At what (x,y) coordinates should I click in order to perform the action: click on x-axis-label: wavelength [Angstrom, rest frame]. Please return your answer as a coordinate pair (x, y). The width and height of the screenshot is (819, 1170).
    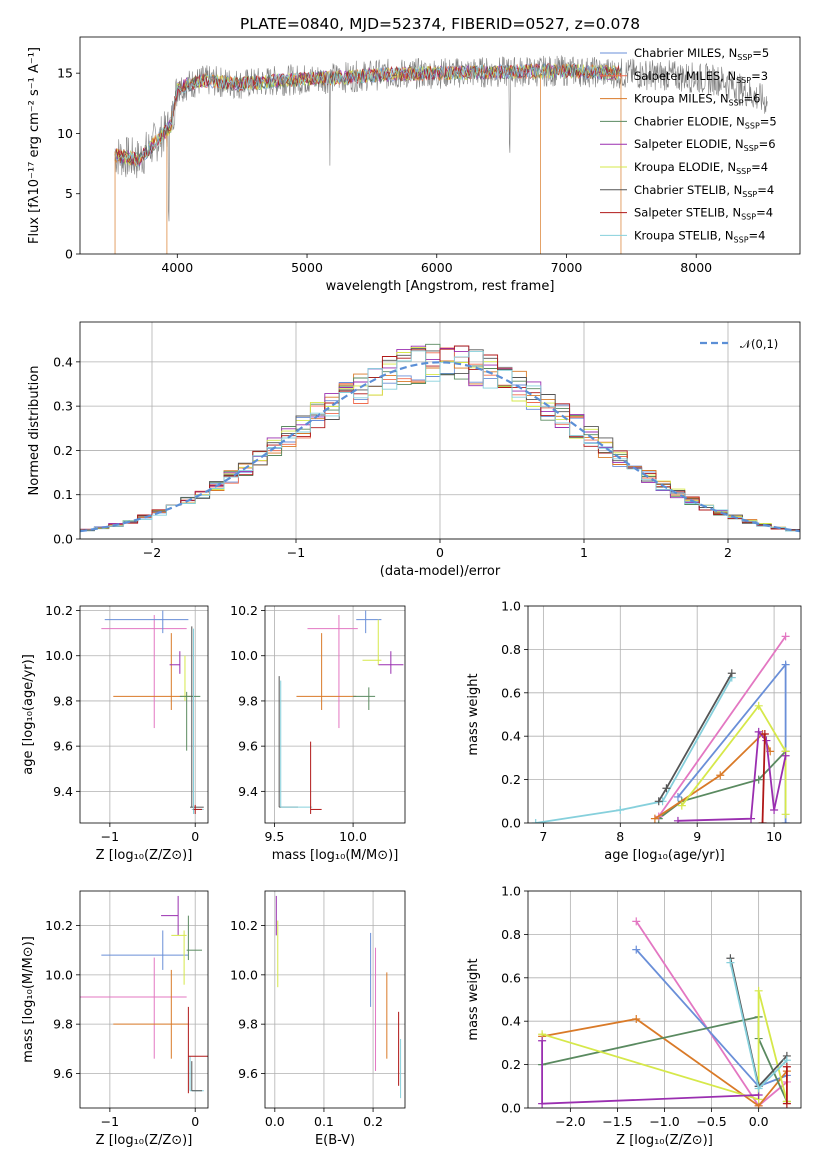
    Looking at the image, I should click on (440, 286).